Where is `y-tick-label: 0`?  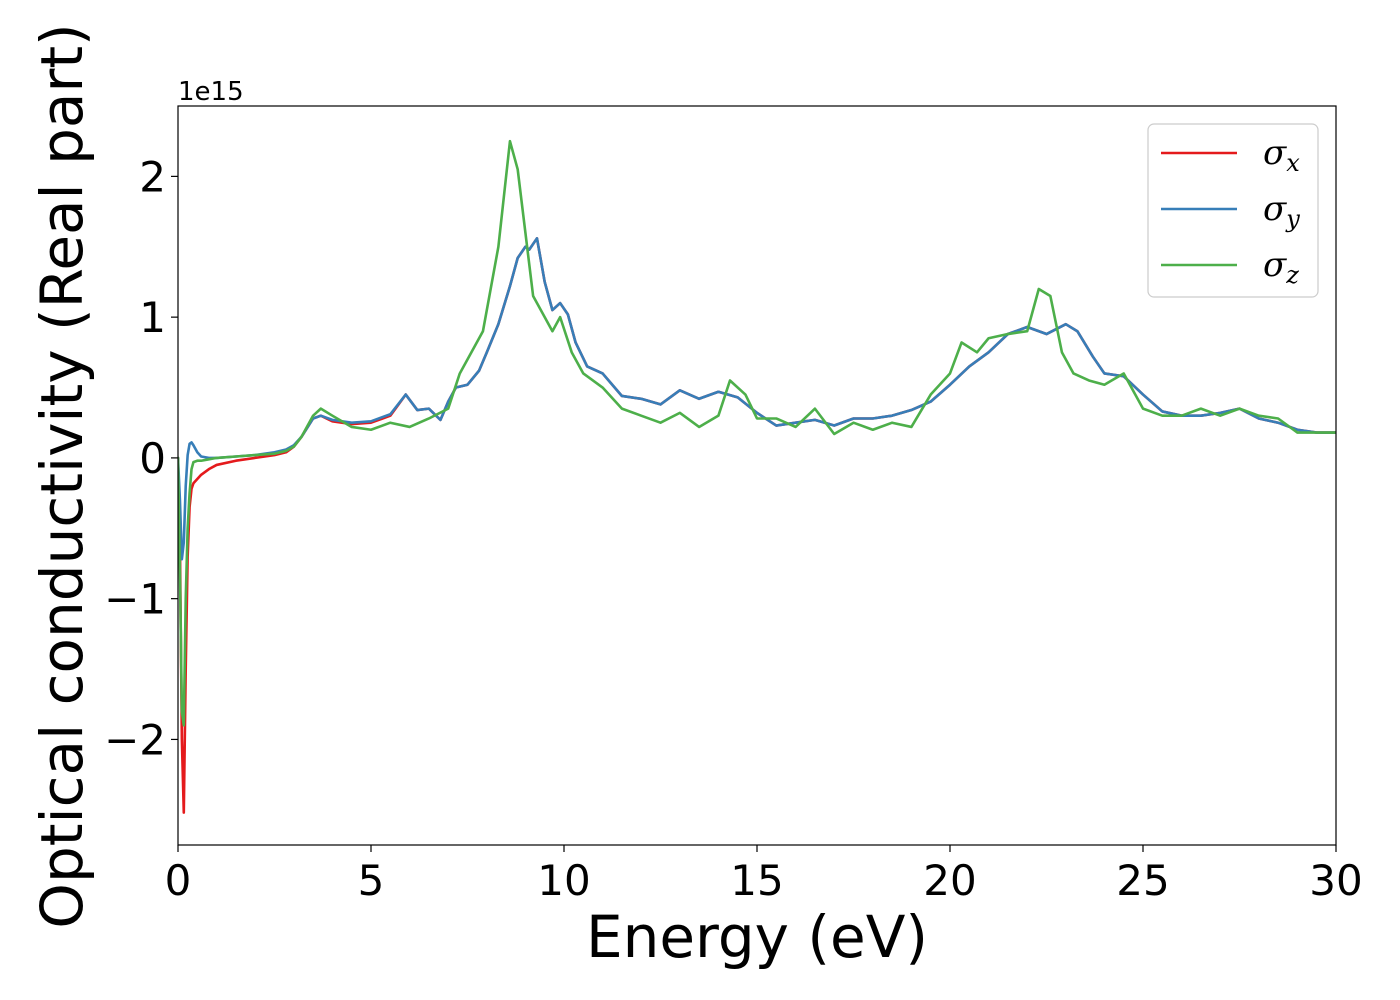 y-tick-label: 0 is located at coordinates (152, 458).